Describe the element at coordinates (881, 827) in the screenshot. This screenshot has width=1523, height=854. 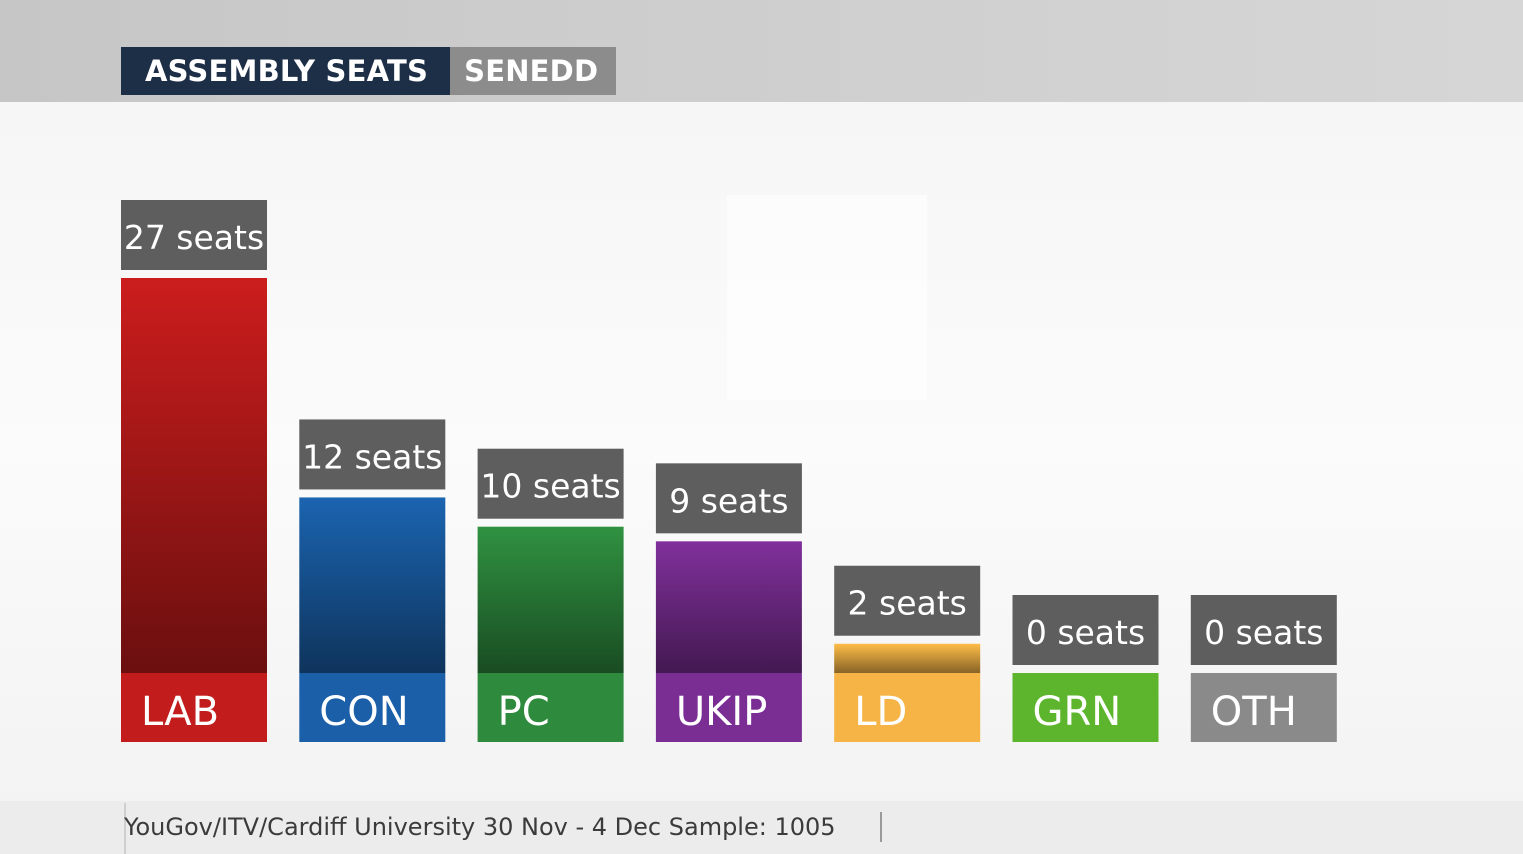
I see `footer-separator` at that location.